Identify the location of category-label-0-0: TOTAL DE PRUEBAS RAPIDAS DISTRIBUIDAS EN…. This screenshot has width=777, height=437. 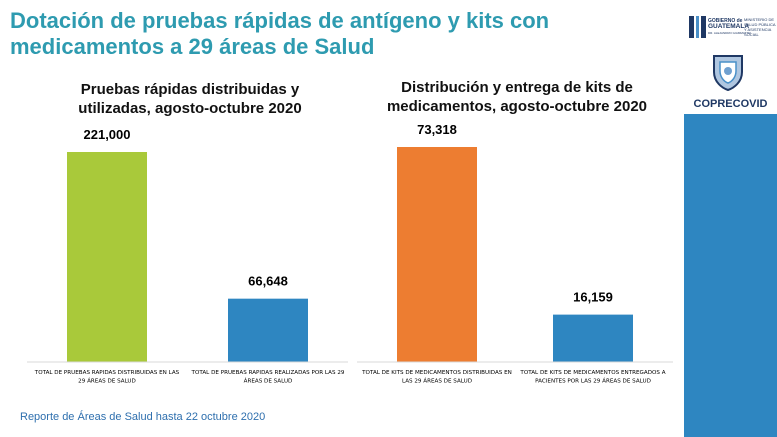
(107, 377).